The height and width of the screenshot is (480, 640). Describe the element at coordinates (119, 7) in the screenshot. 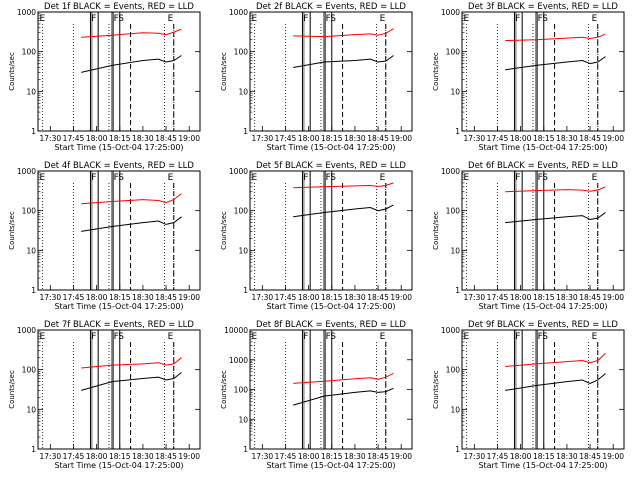

I see `chart-title: Det 1f BLACK = Events, RED = LLD` at that location.